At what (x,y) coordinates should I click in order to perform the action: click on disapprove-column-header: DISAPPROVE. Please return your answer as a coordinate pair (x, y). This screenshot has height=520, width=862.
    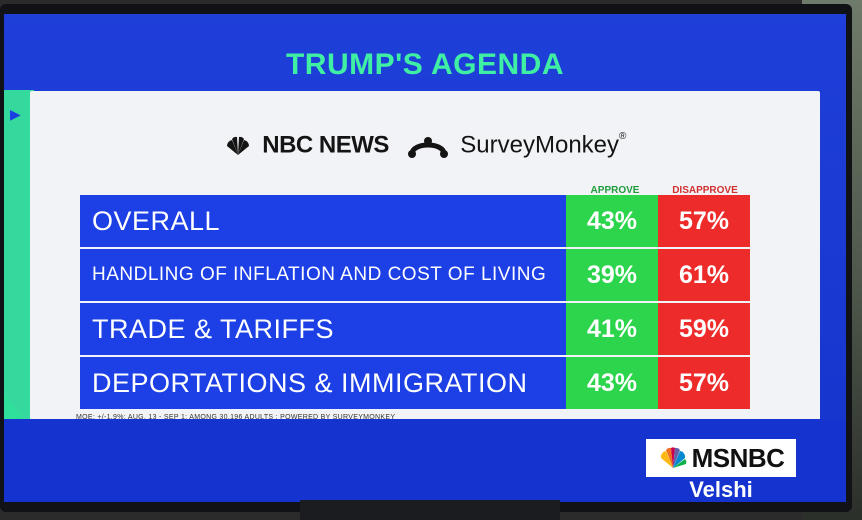
    Looking at the image, I should click on (705, 190).